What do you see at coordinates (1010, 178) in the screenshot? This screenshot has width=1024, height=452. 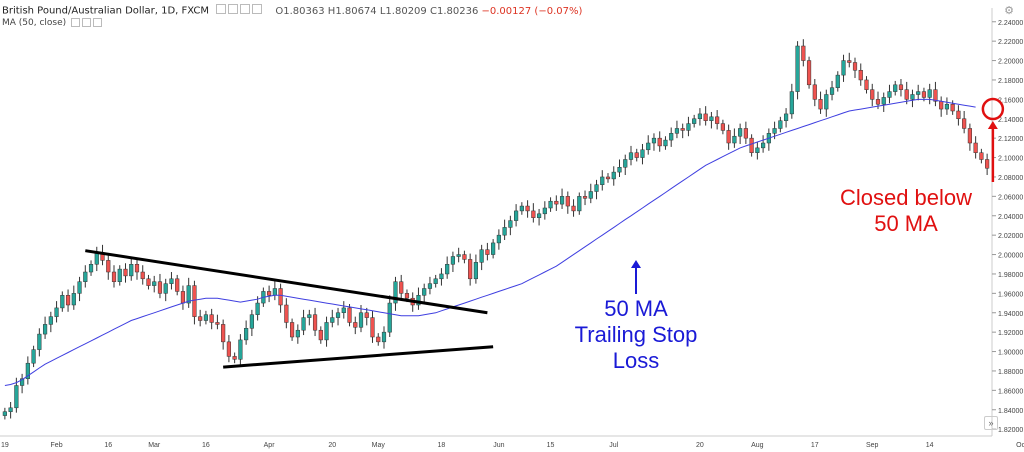 I see `y-tick-label: 2.08000` at bounding box center [1010, 178].